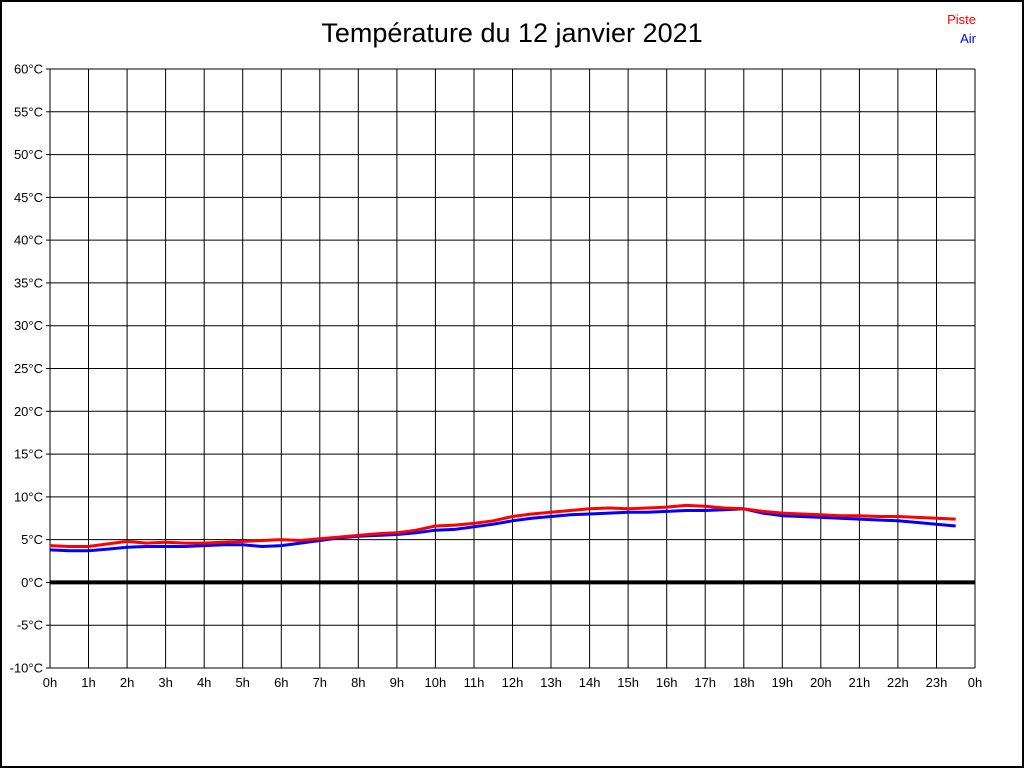 This screenshot has height=768, width=1024. I want to click on y-tick-label: -5°C, so click(30, 625).